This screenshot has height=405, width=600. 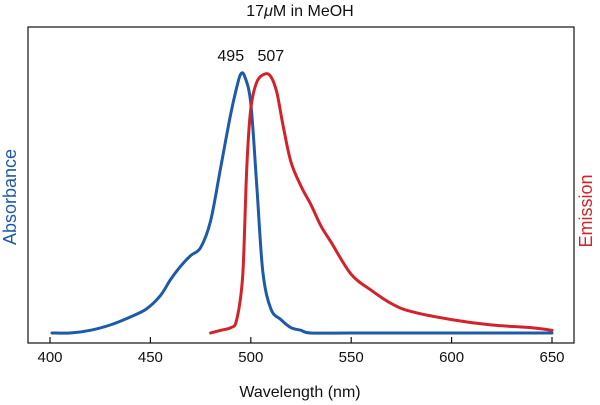 I want to click on x-axis-label: Wavelength (nm), so click(x=299, y=392).